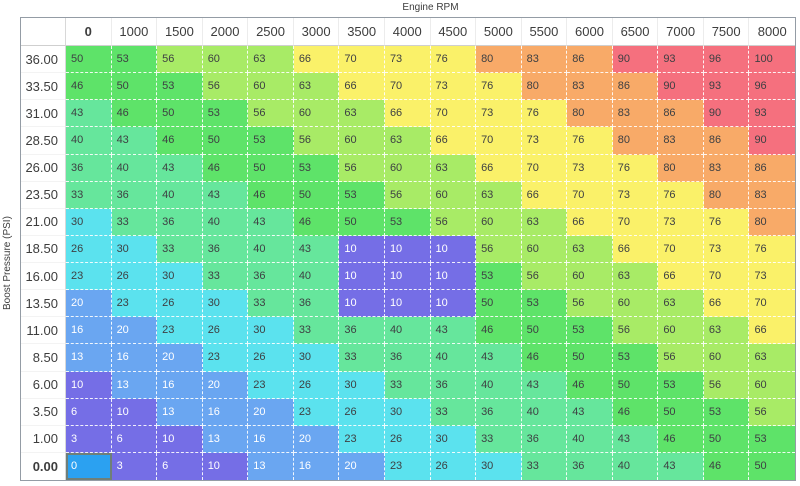 The width and height of the screenshot is (800, 486). I want to click on table-cell: 23, so click(407, 466).